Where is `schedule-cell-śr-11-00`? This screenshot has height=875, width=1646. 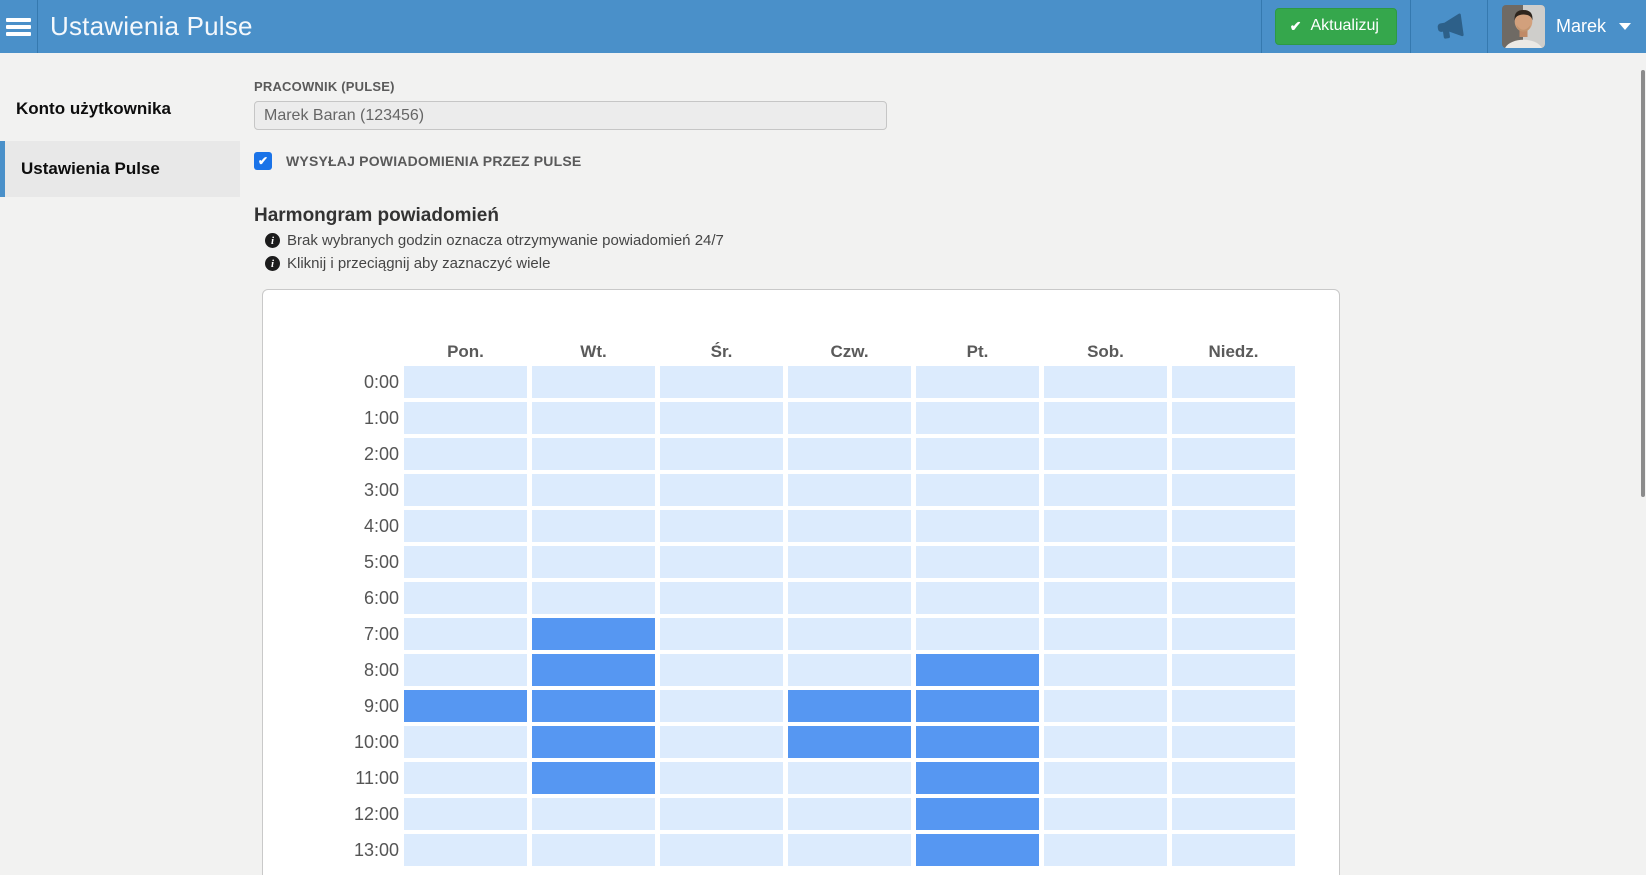 schedule-cell-śr-11-00 is located at coordinates (721, 778).